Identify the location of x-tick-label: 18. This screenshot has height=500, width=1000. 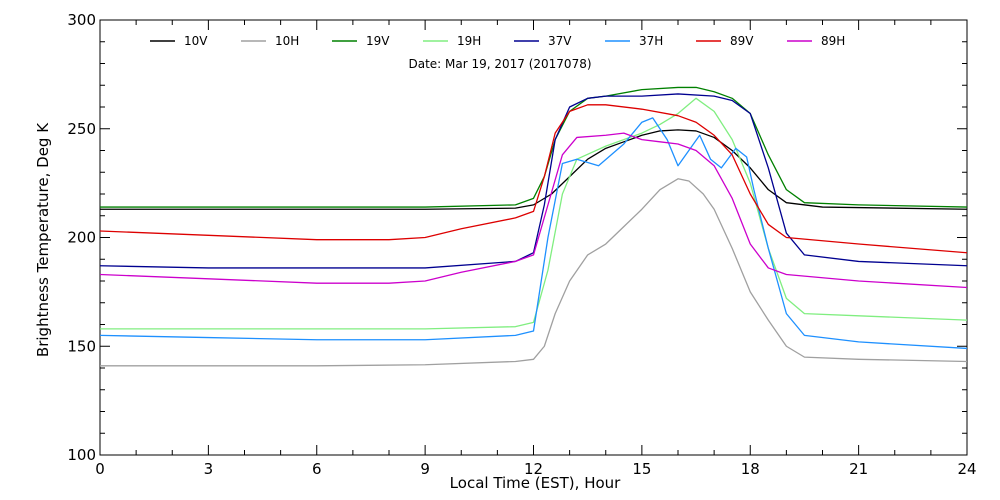
(750, 469).